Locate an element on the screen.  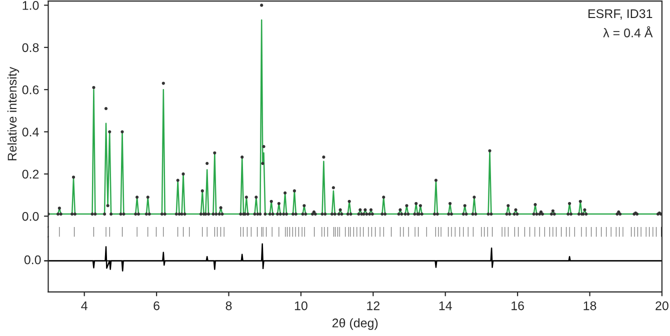
y-tick-label: 0.4 is located at coordinates (30, 132).